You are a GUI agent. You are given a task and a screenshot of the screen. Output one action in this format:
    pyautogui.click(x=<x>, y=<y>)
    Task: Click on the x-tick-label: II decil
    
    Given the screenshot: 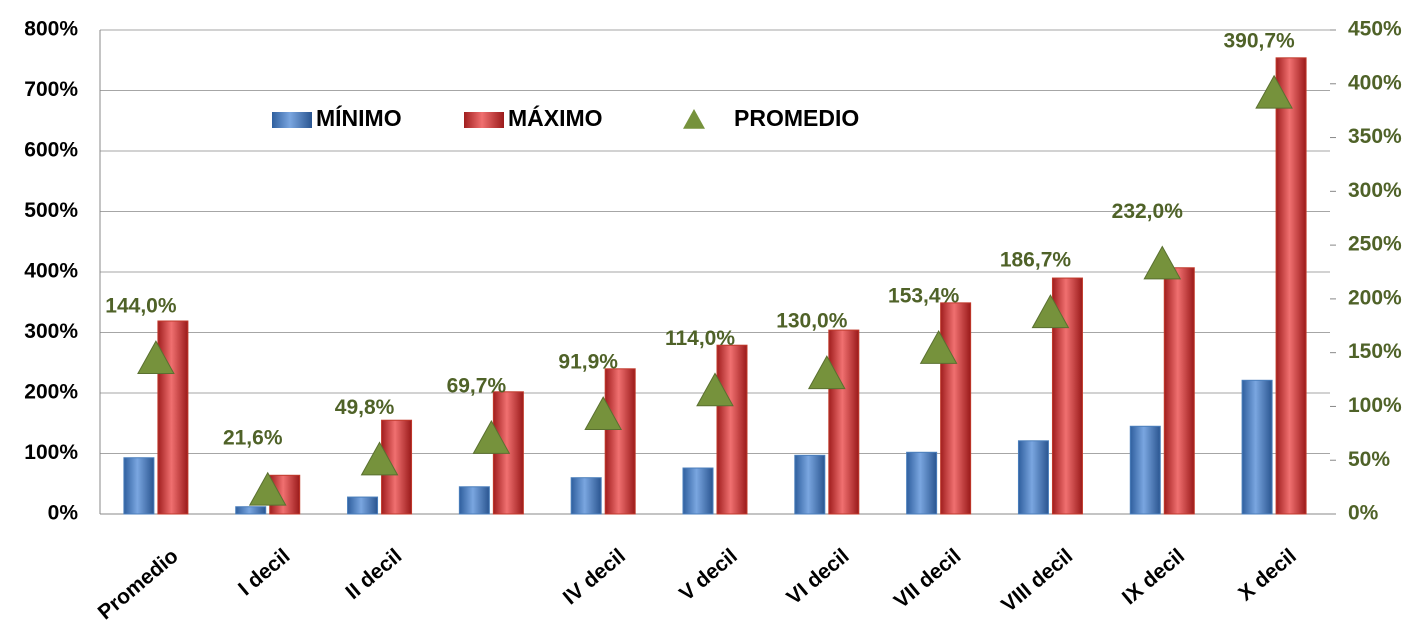 What is the action you would take?
    pyautogui.click(x=373, y=574)
    